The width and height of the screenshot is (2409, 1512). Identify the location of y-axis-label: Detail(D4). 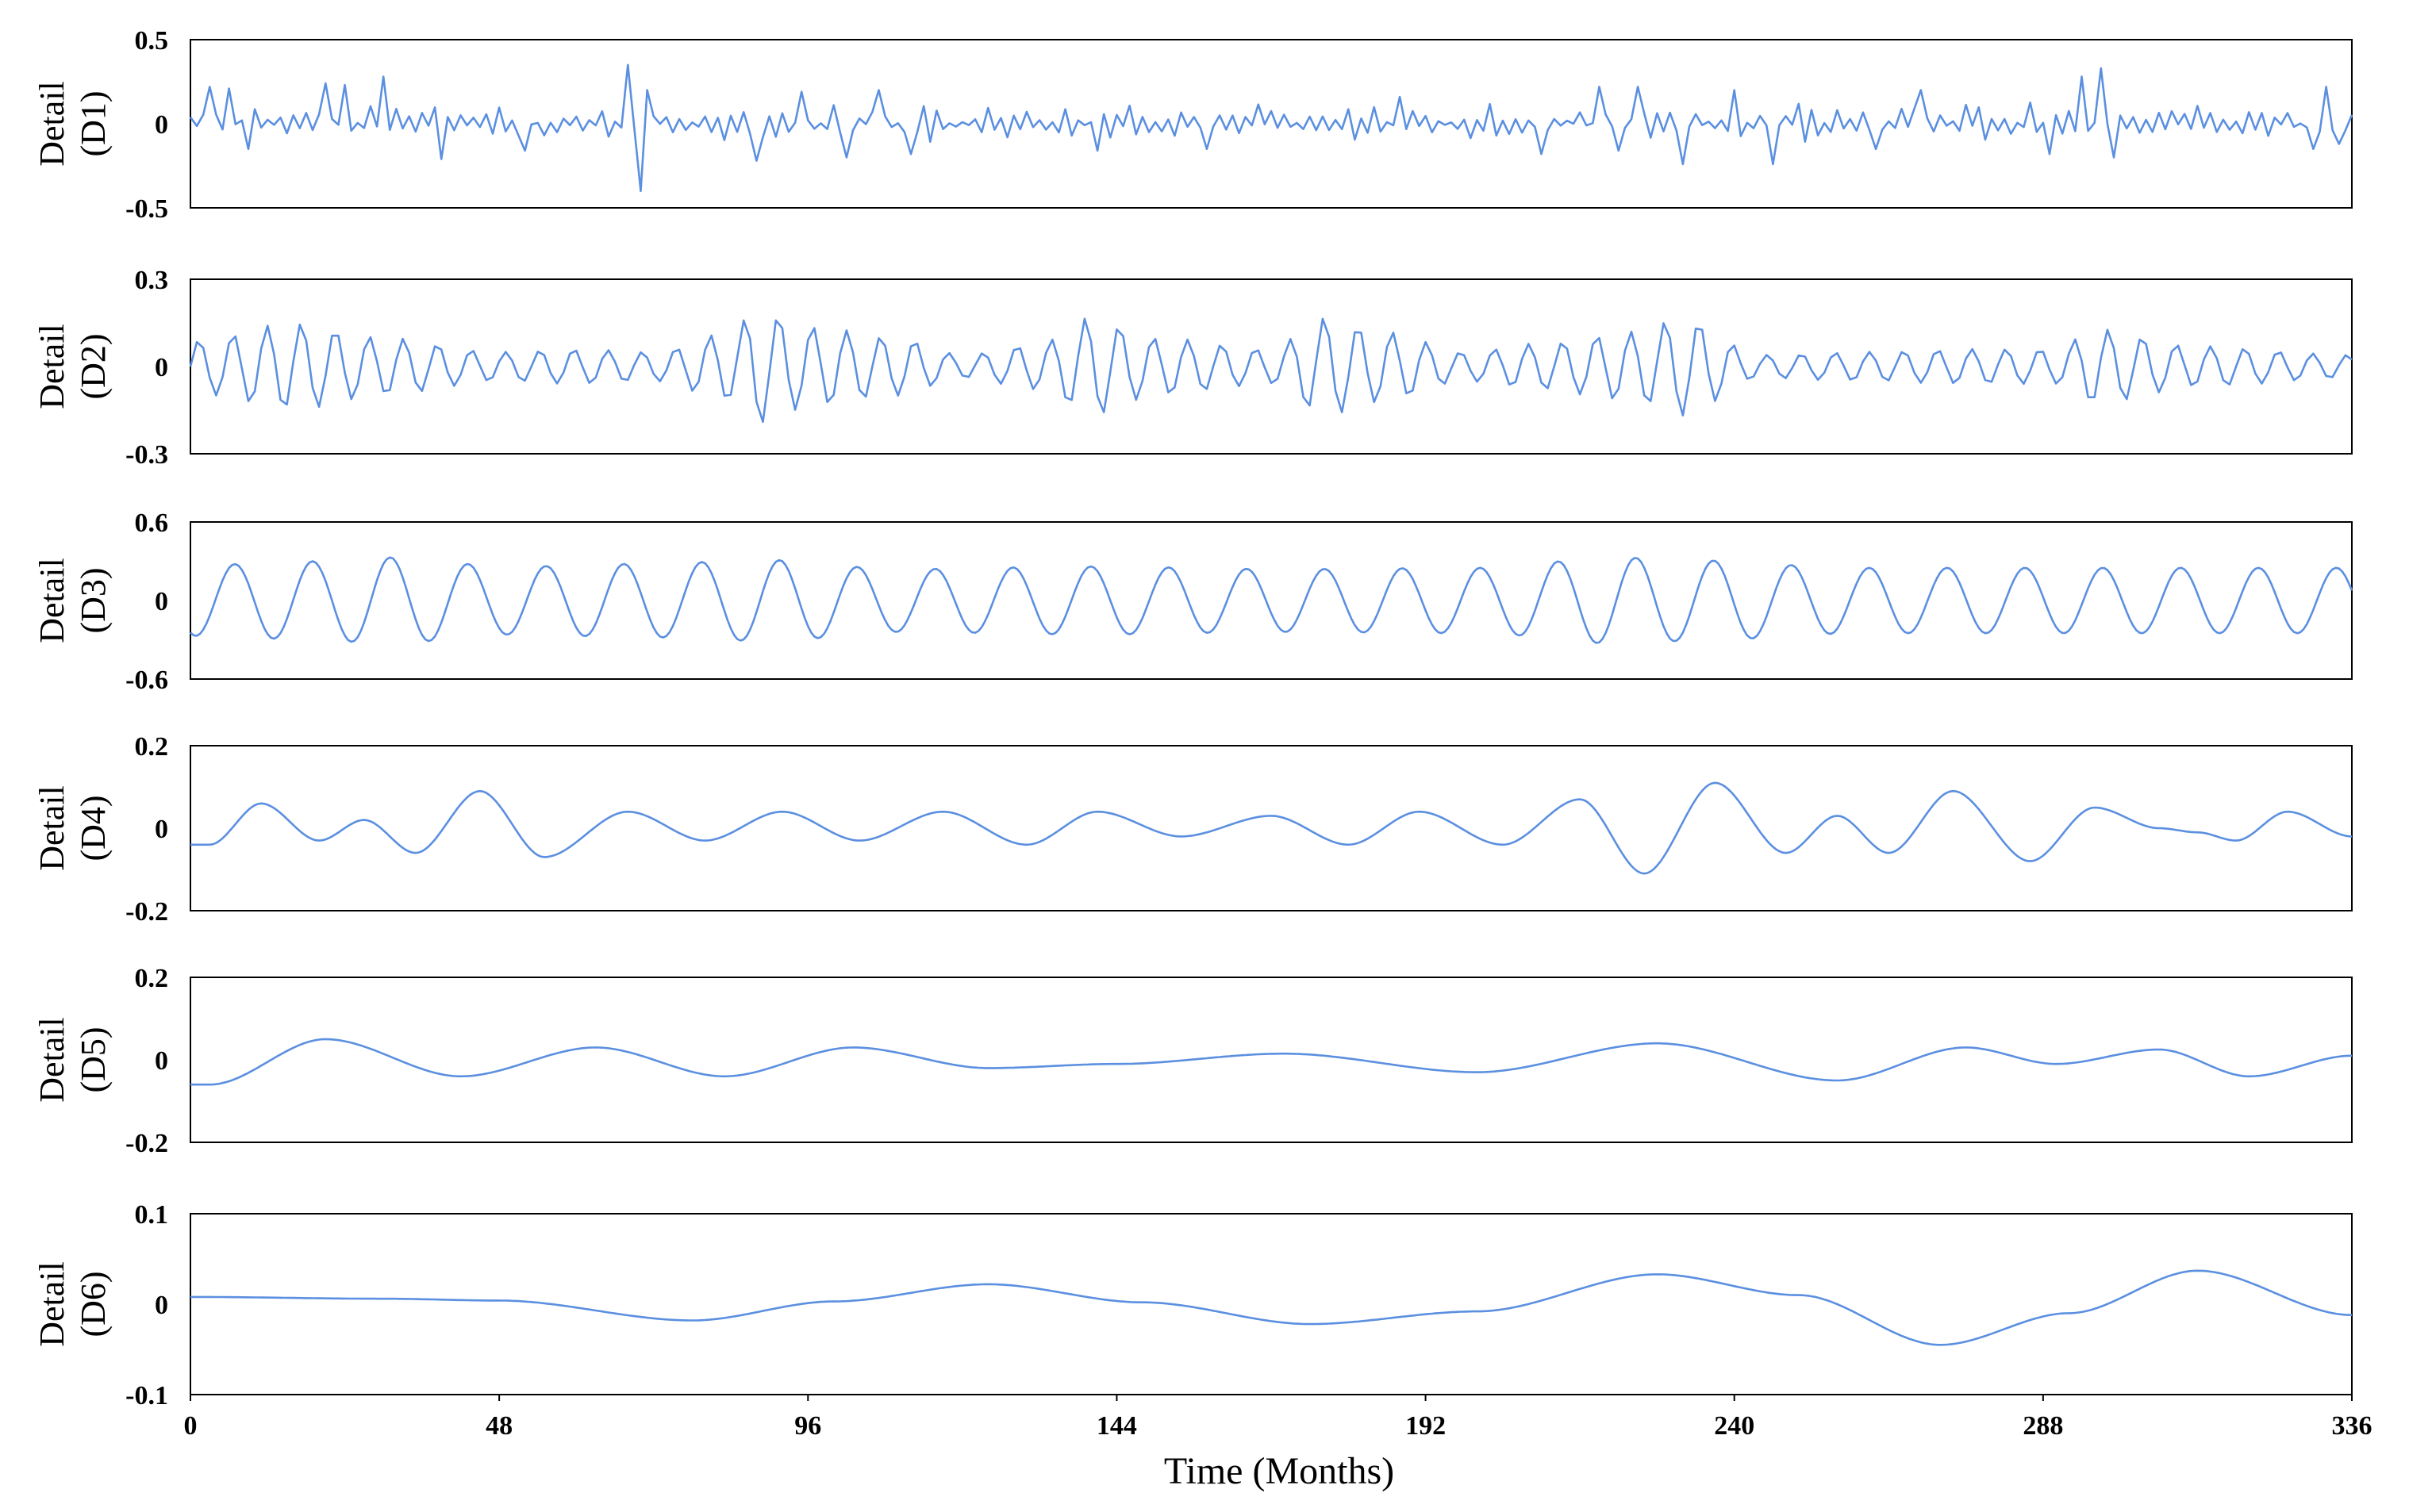
(73, 828).